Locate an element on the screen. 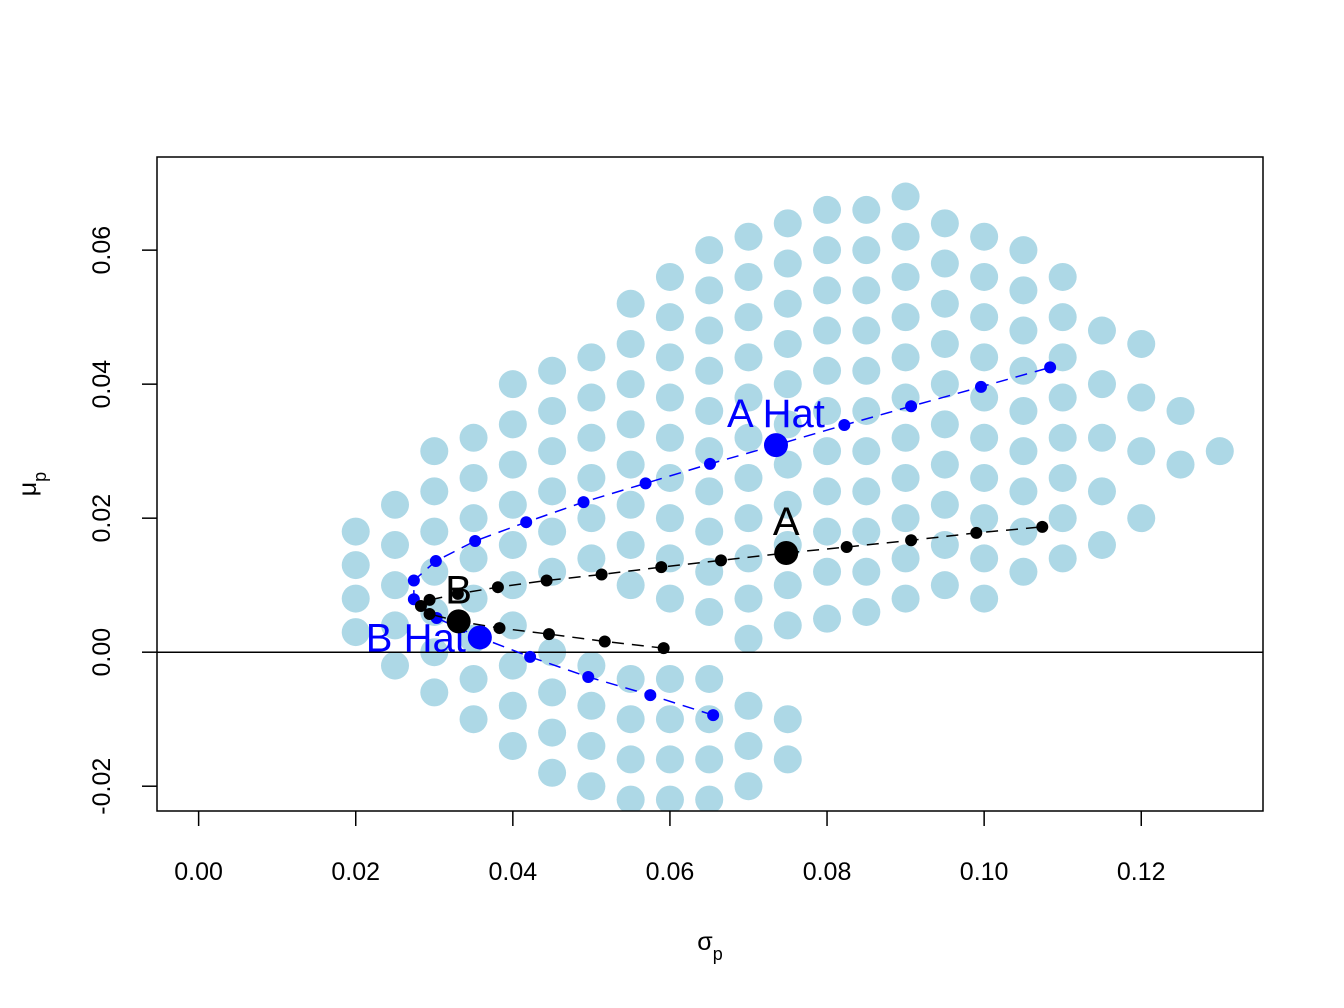 The image size is (1344, 1008). x-tick-label: 0.08 is located at coordinates (827, 872).